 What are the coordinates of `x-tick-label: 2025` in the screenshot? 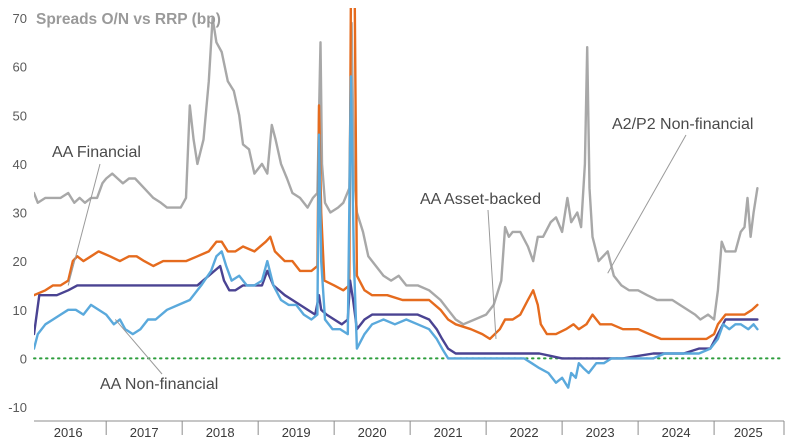 It's located at (748, 432).